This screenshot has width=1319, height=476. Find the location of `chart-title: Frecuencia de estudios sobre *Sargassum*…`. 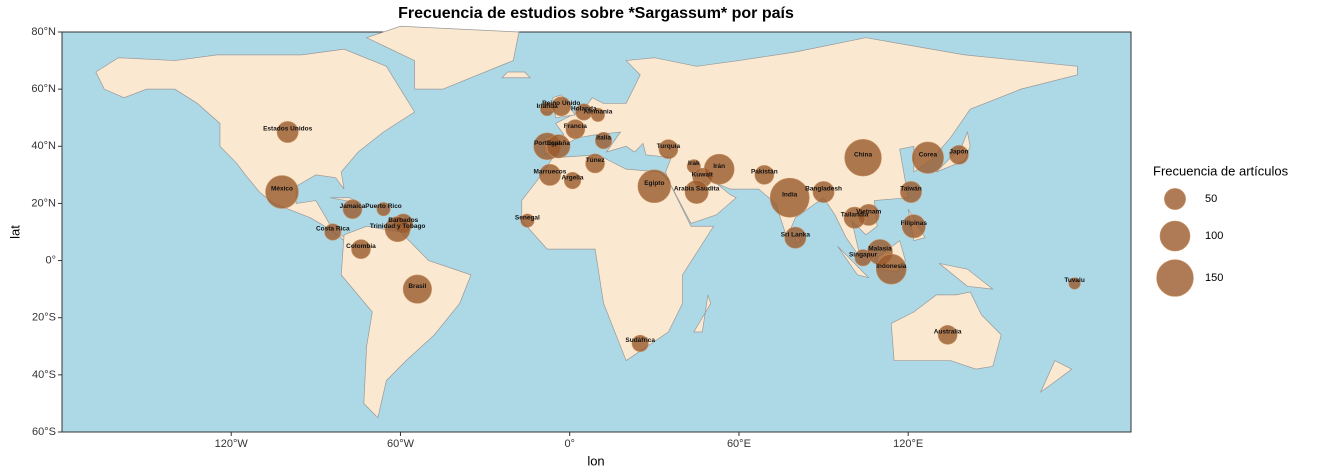

chart-title: Frecuencia de estudios sobre *Sargassum*… is located at coordinates (596, 13).